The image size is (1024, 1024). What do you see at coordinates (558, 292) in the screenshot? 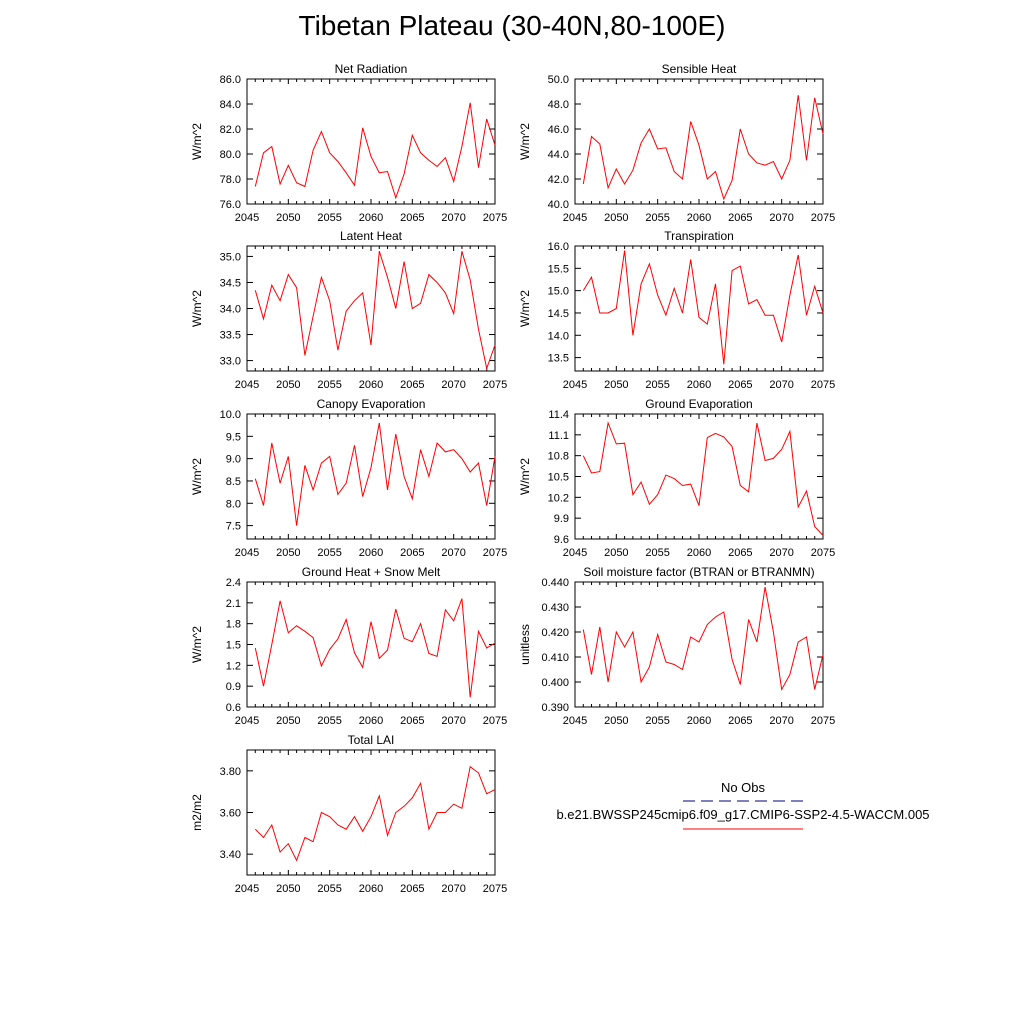
I see `y-tick-label: 15.0` at bounding box center [558, 292].